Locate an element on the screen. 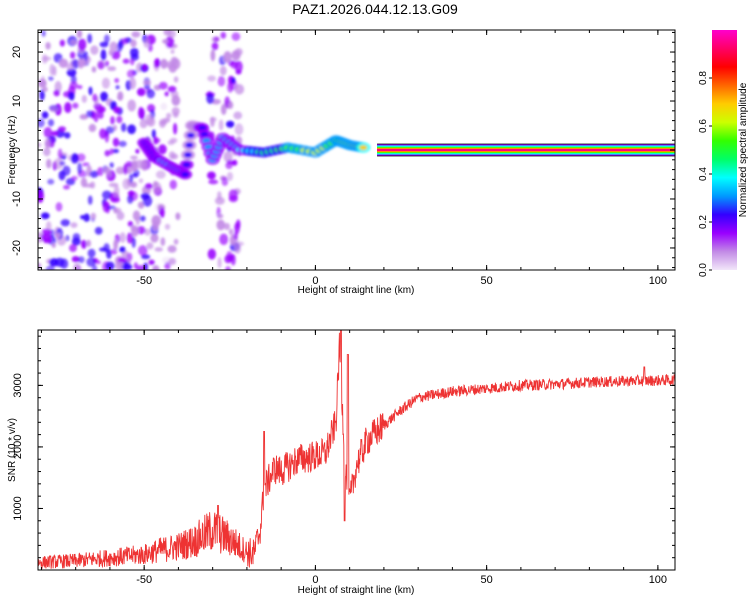 The height and width of the screenshot is (600, 750). colorbar-tick-label: 0.2 is located at coordinates (703, 222).